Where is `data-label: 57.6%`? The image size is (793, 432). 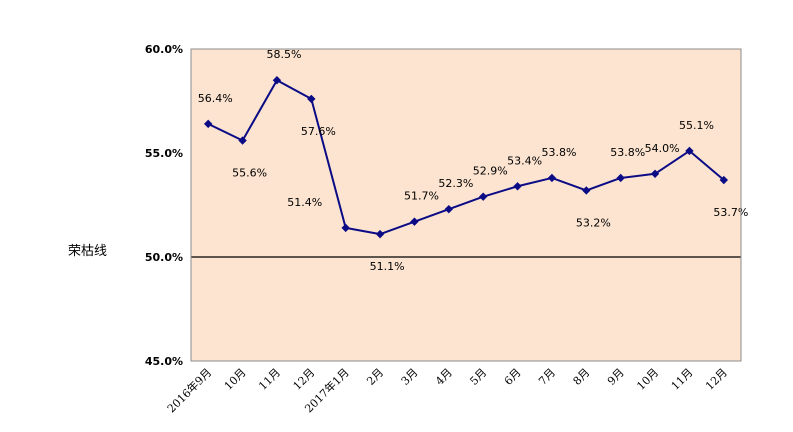
data-label: 57.6% is located at coordinates (318, 131).